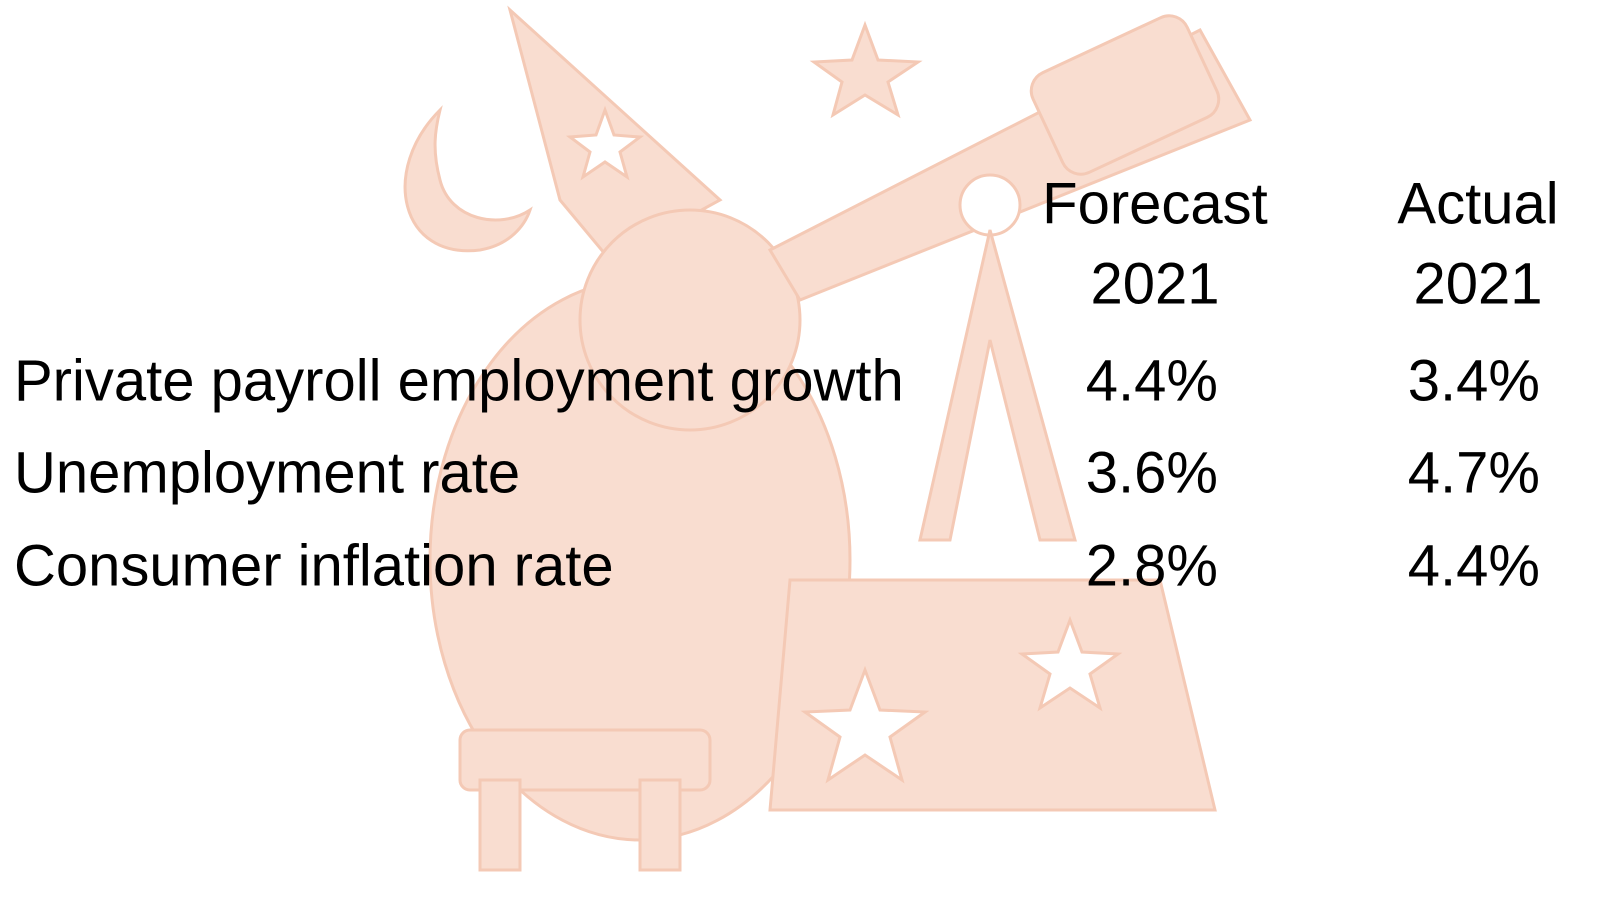 This screenshot has height=898, width=1608. Describe the element at coordinates (990, 205) in the screenshot. I see `telescope-mount` at that location.